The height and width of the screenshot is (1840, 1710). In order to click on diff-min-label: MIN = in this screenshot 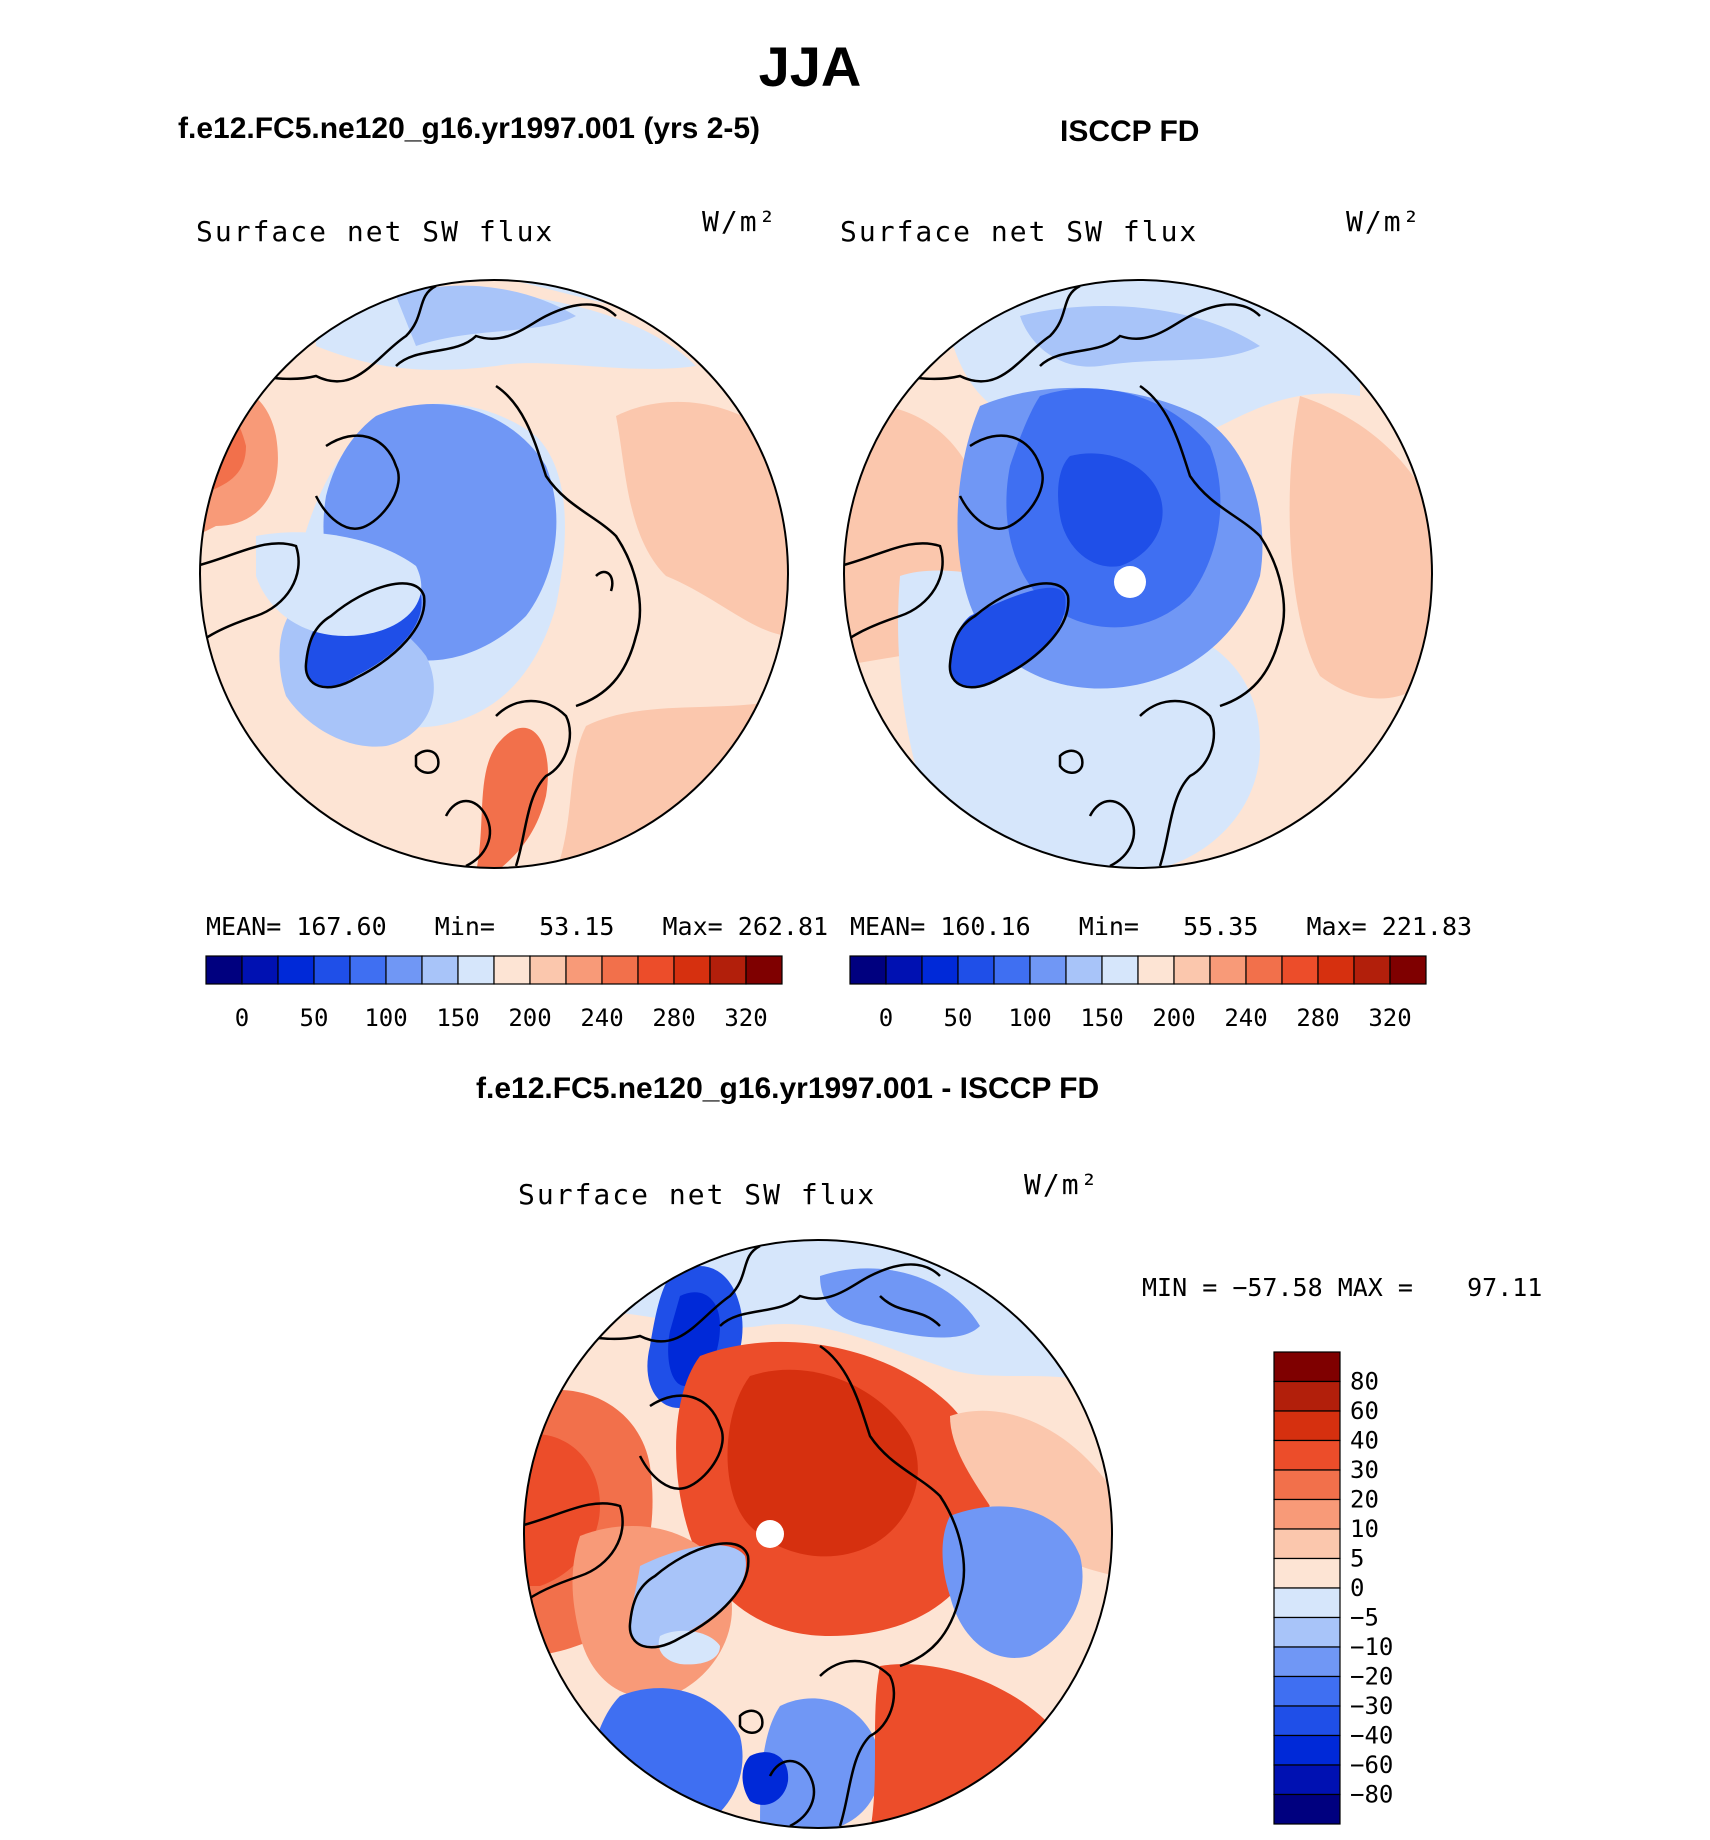, I will do `click(1180, 1287)`.